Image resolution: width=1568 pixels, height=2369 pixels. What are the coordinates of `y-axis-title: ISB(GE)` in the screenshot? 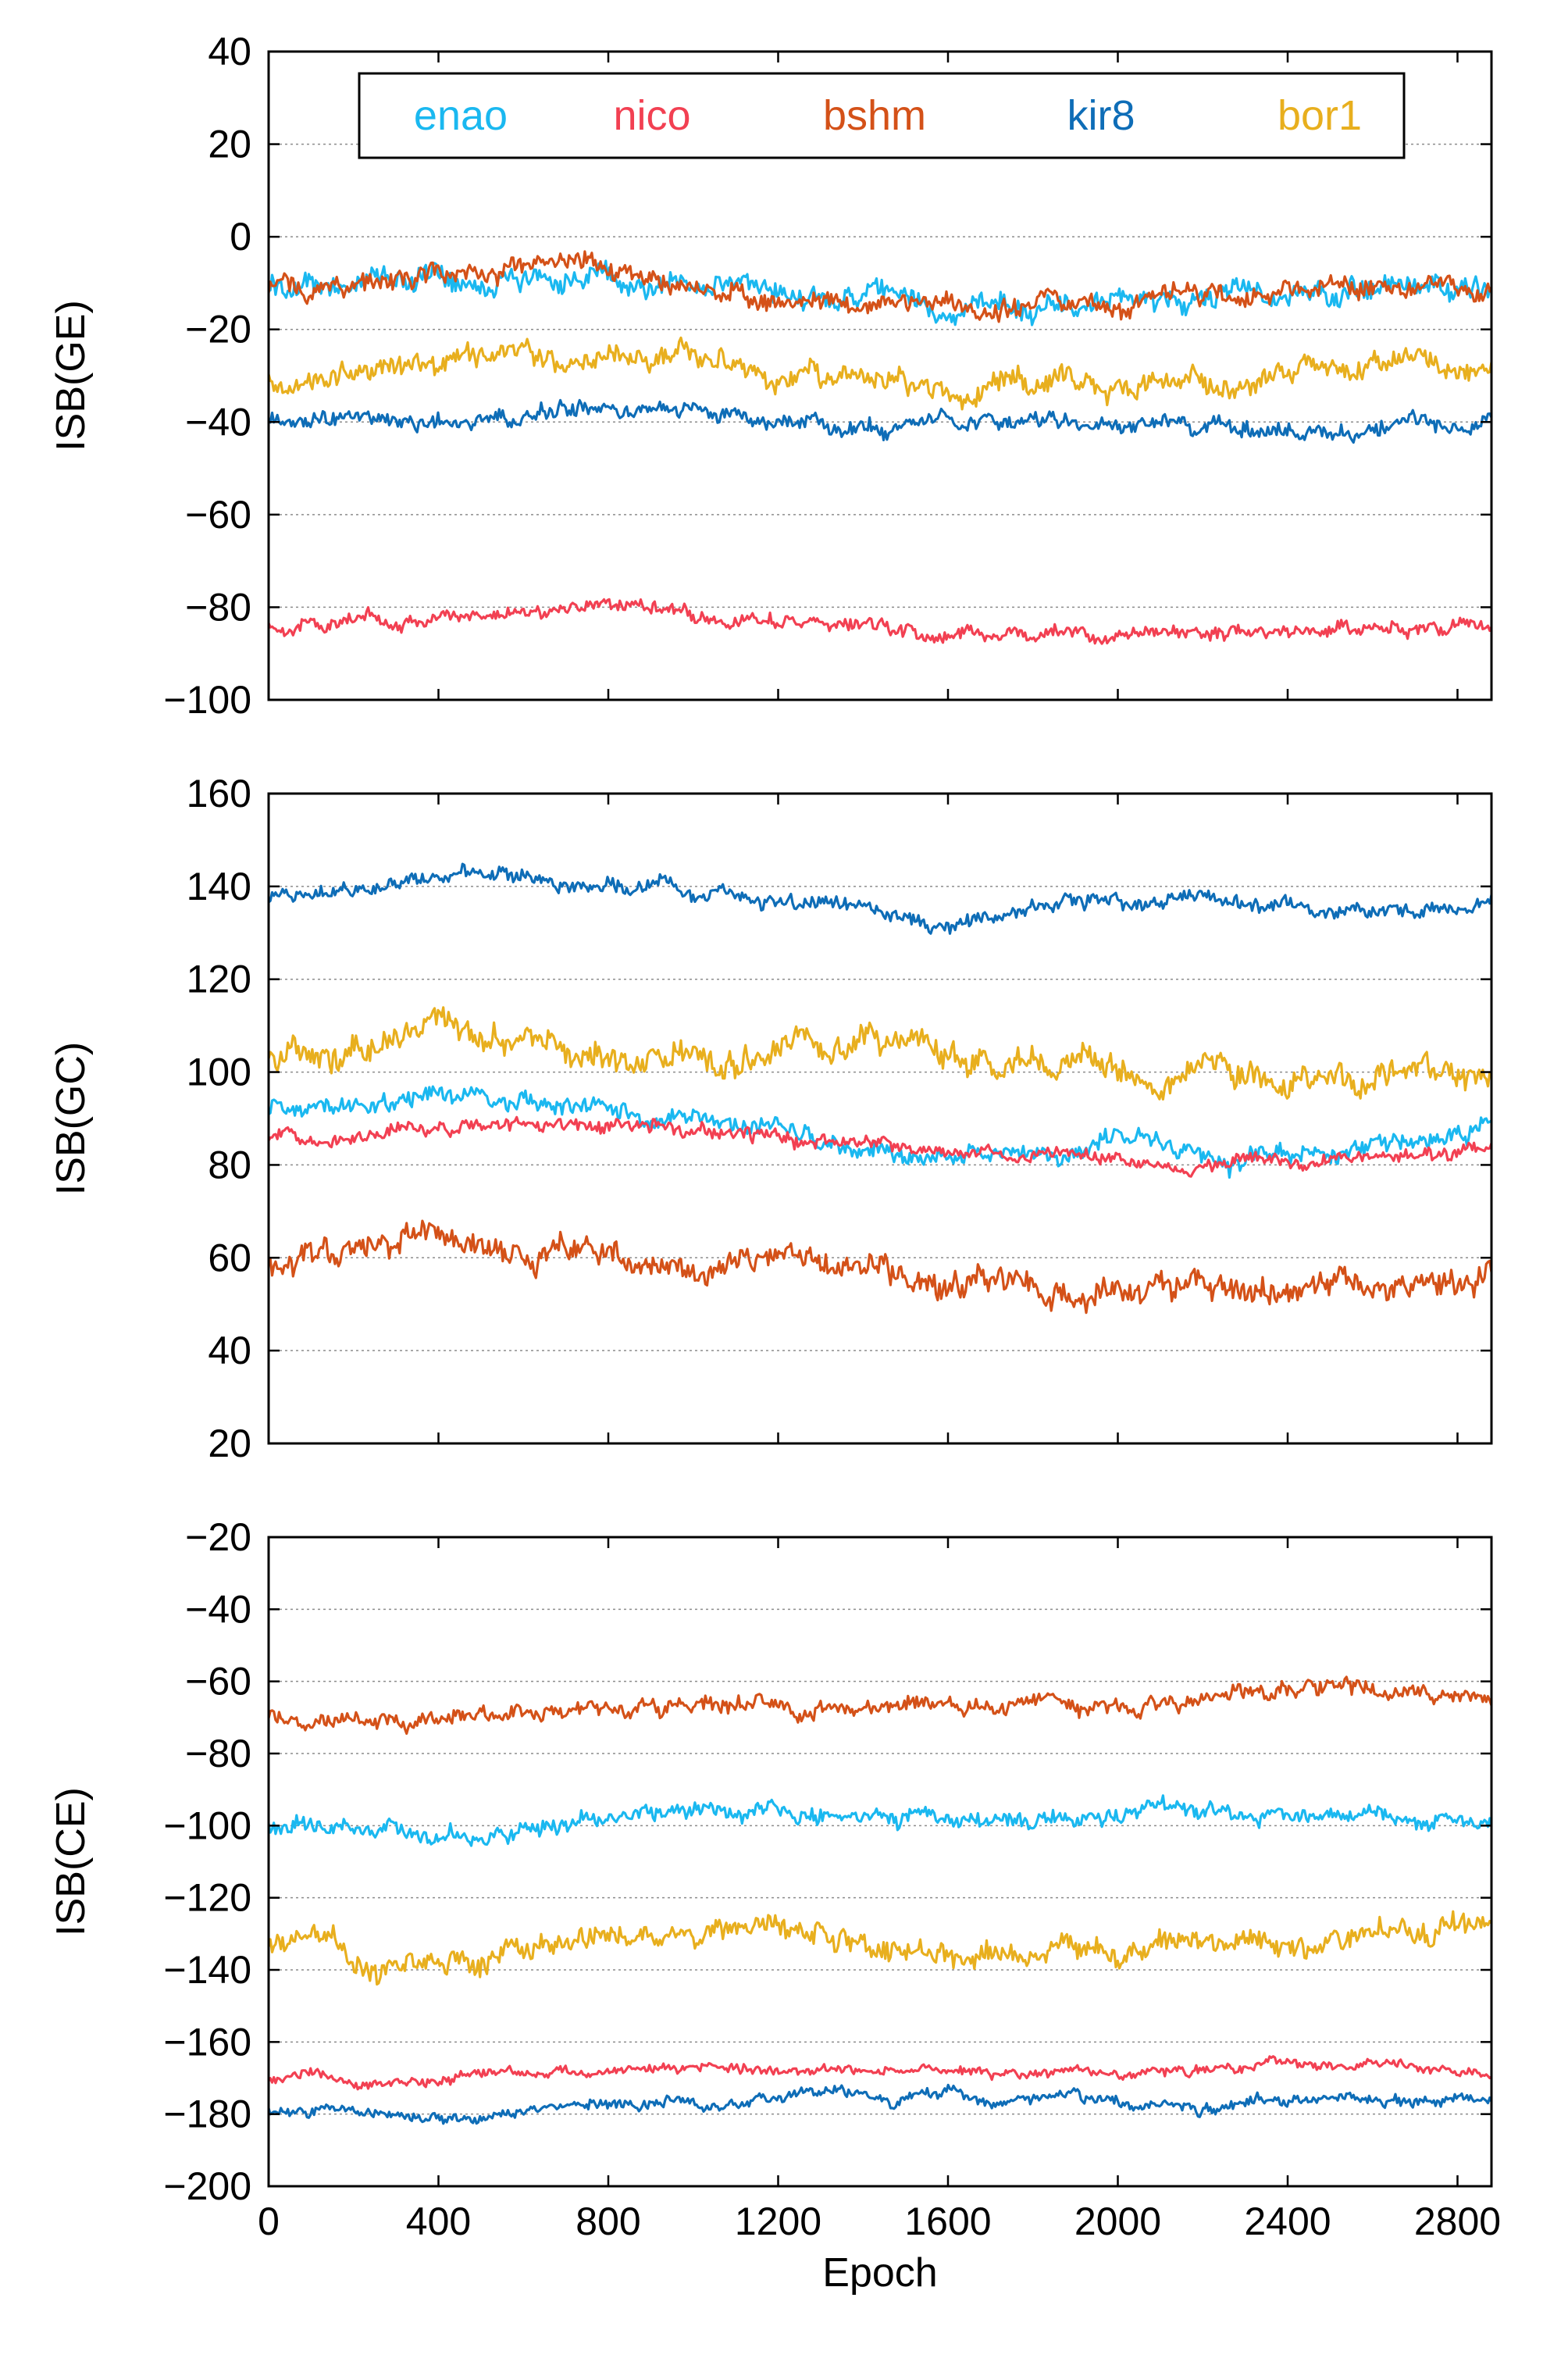 It's located at (71, 376).